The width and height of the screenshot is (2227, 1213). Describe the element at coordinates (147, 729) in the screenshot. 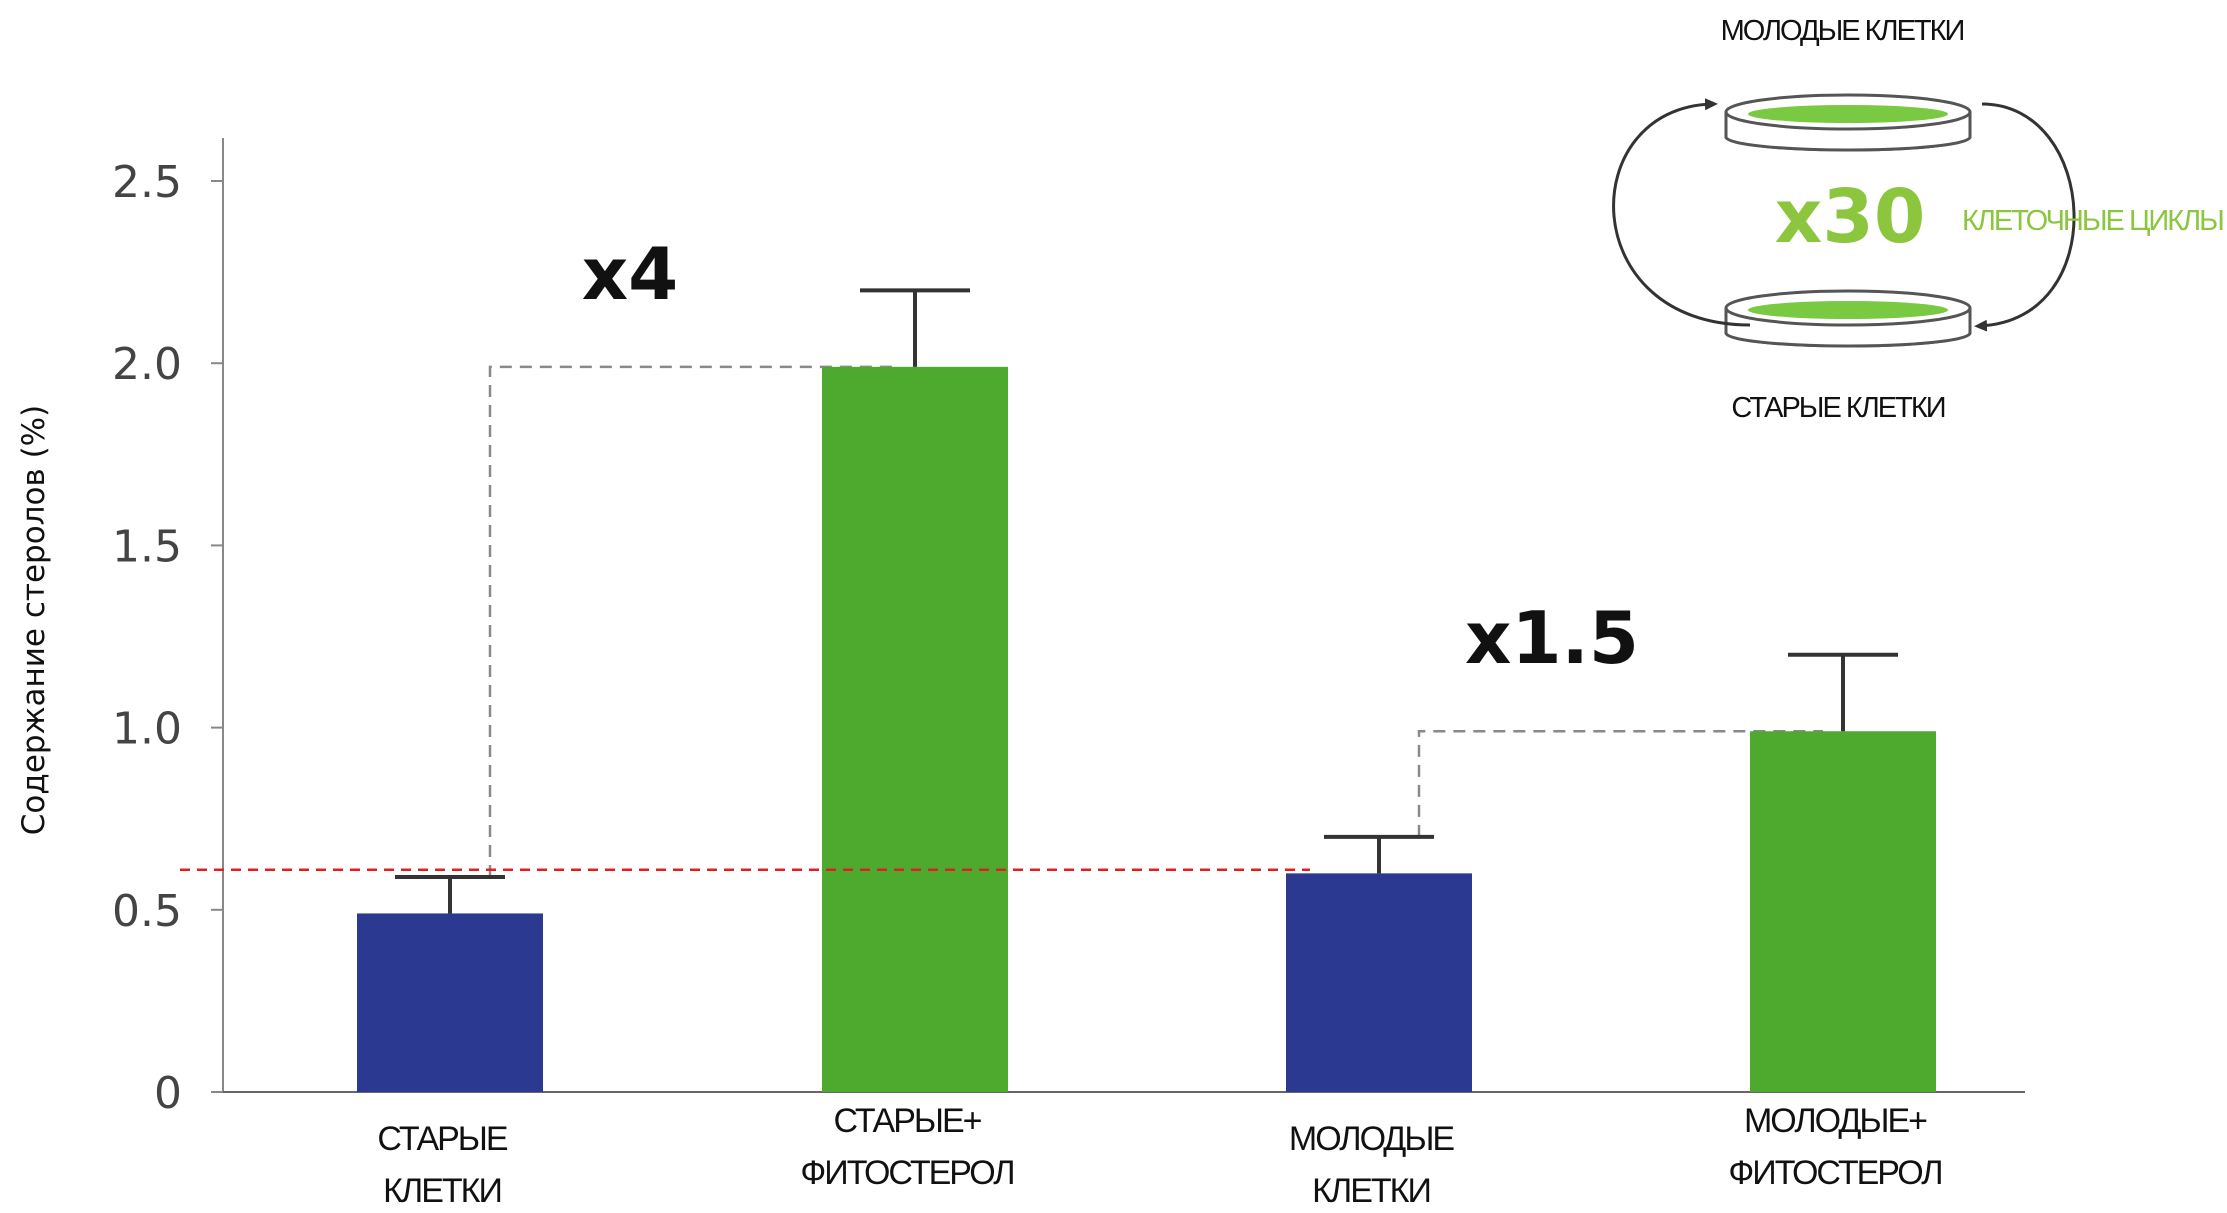

I see `y-tick-label: 1.0` at that location.